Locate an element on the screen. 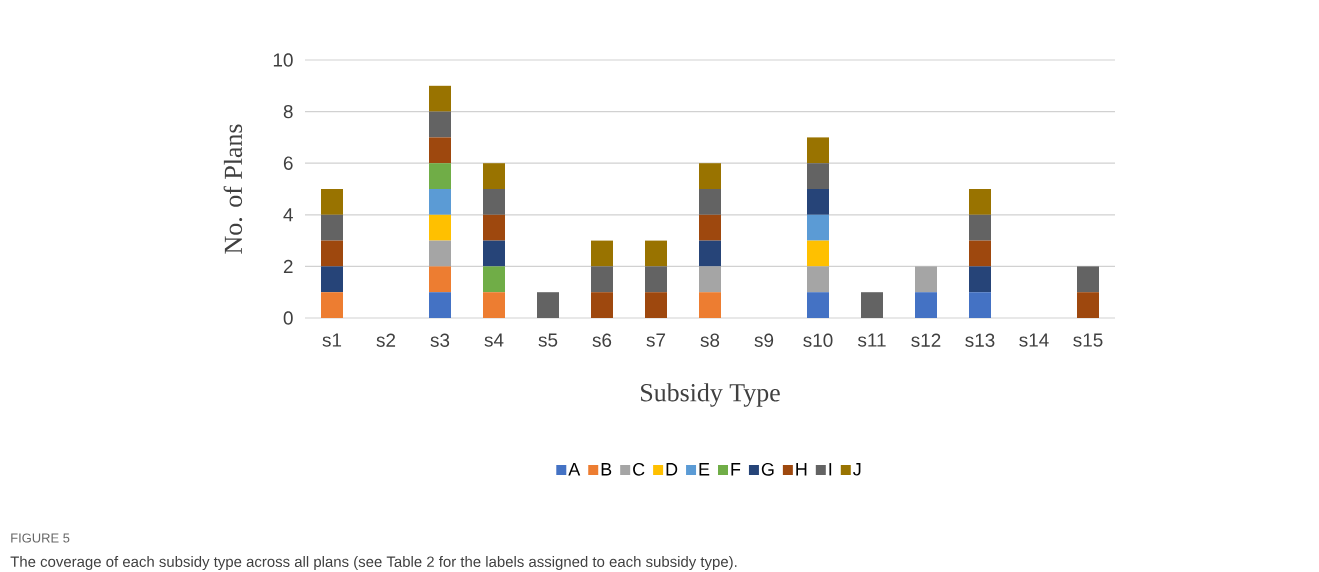  x-tick-label: s15 is located at coordinates (1088, 340).